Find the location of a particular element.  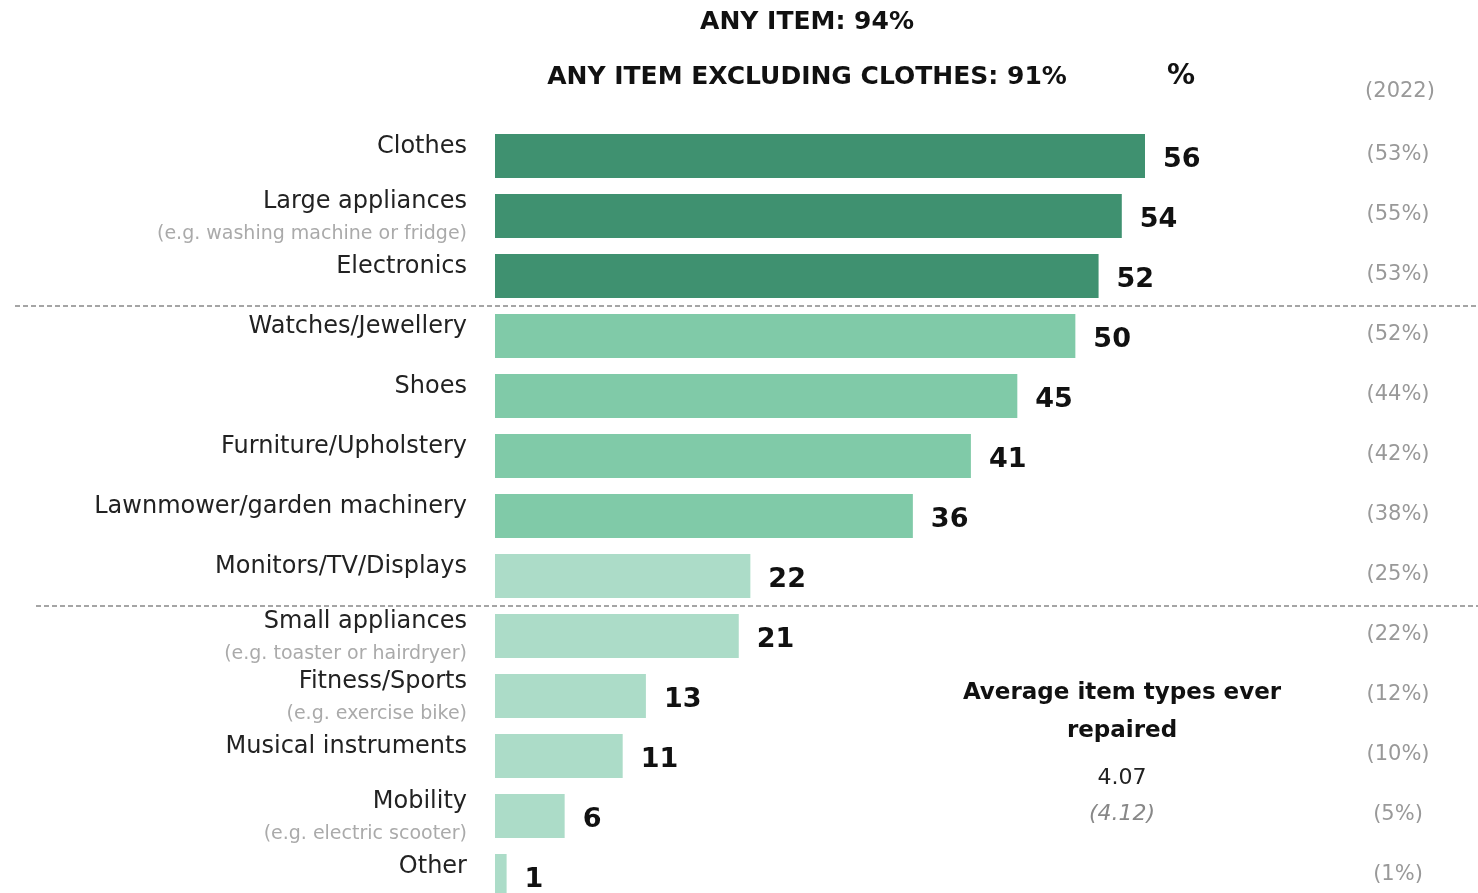

data-label: 13 is located at coordinates (682, 697).